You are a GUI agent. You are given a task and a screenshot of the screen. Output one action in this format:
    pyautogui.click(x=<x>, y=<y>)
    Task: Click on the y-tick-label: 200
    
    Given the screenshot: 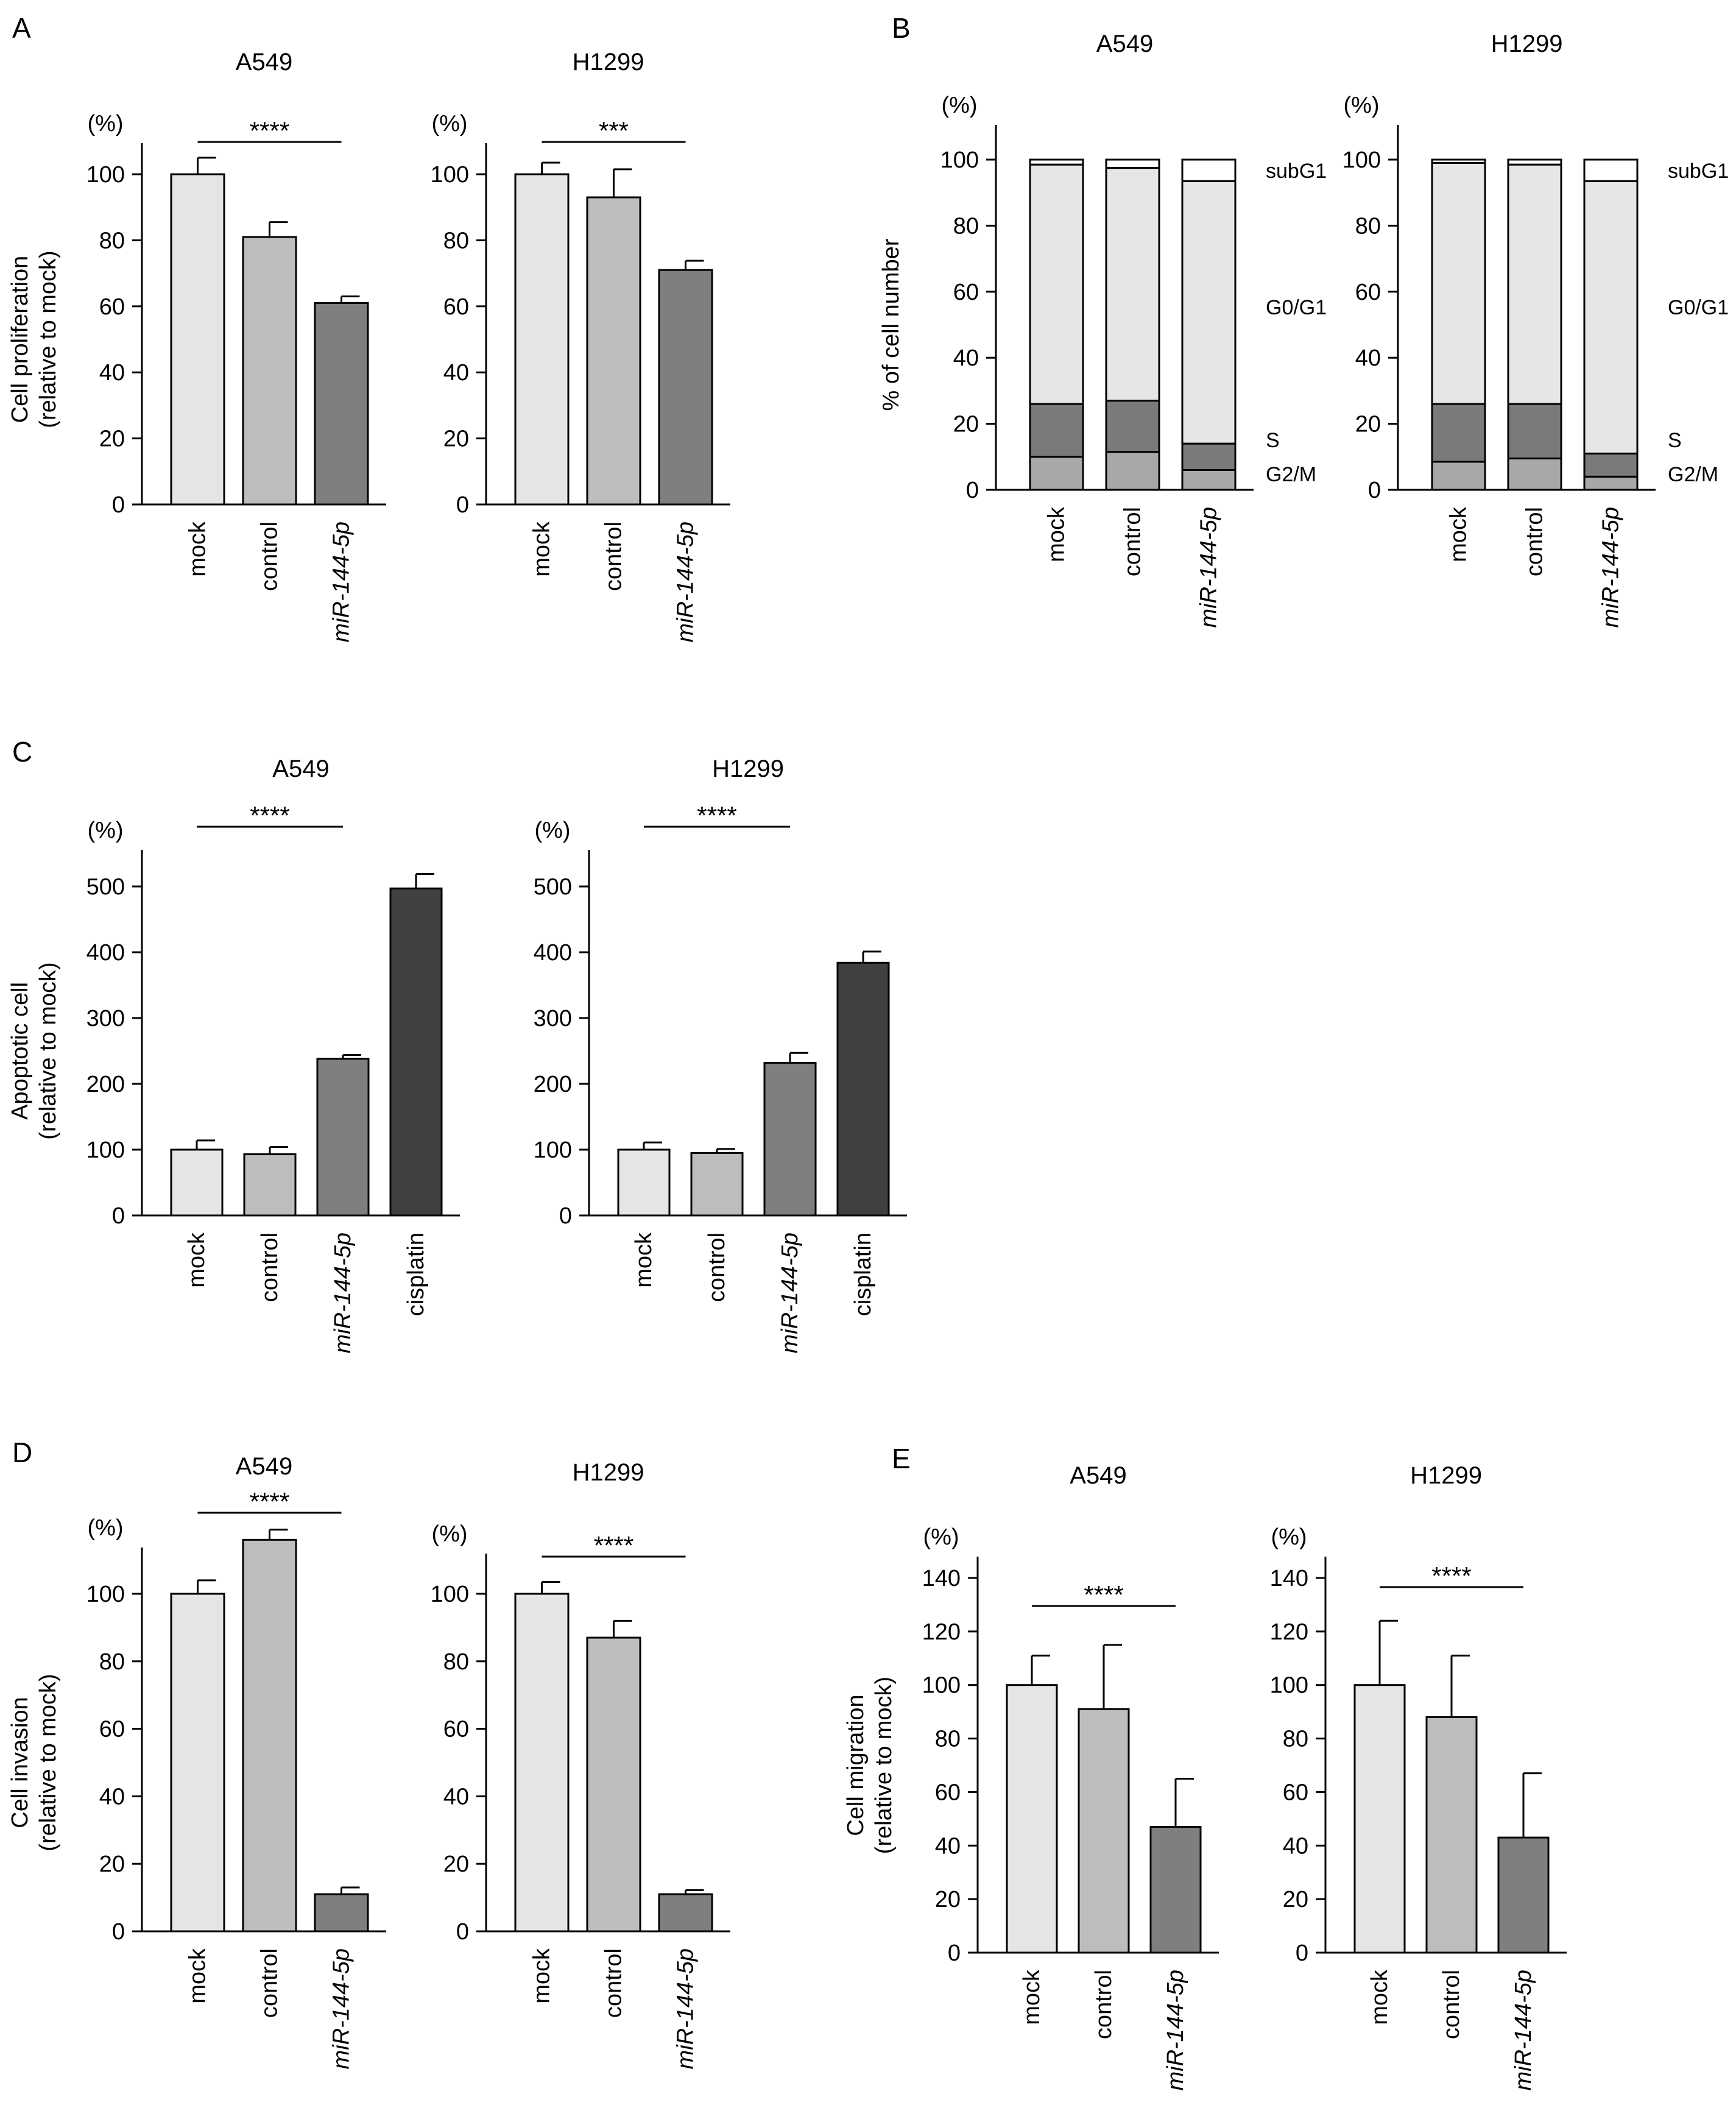 What is the action you would take?
    pyautogui.click(x=105, y=1084)
    